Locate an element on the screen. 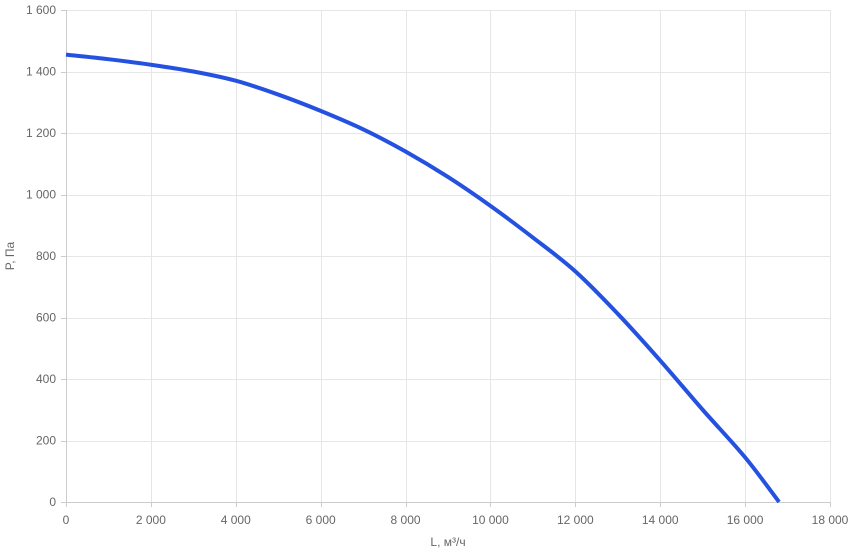 The image size is (851, 553). x-tick-label: 14 000 is located at coordinates (660, 520).